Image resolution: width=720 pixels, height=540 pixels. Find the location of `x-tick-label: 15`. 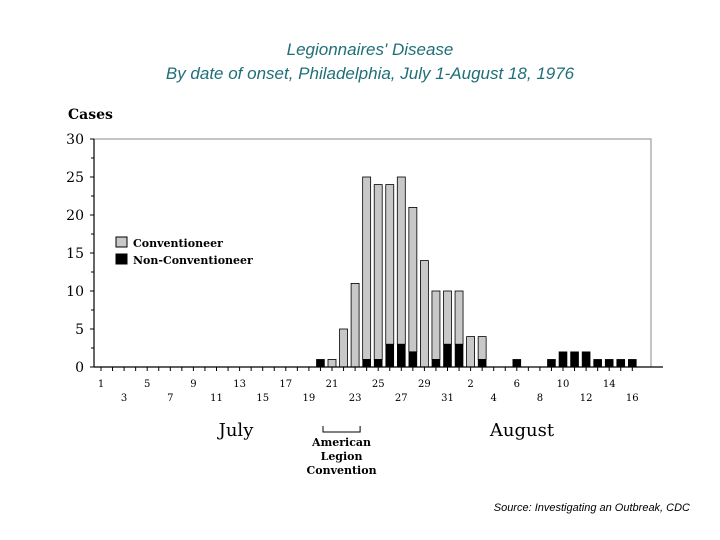

x-tick-label: 15 is located at coordinates (262, 398).